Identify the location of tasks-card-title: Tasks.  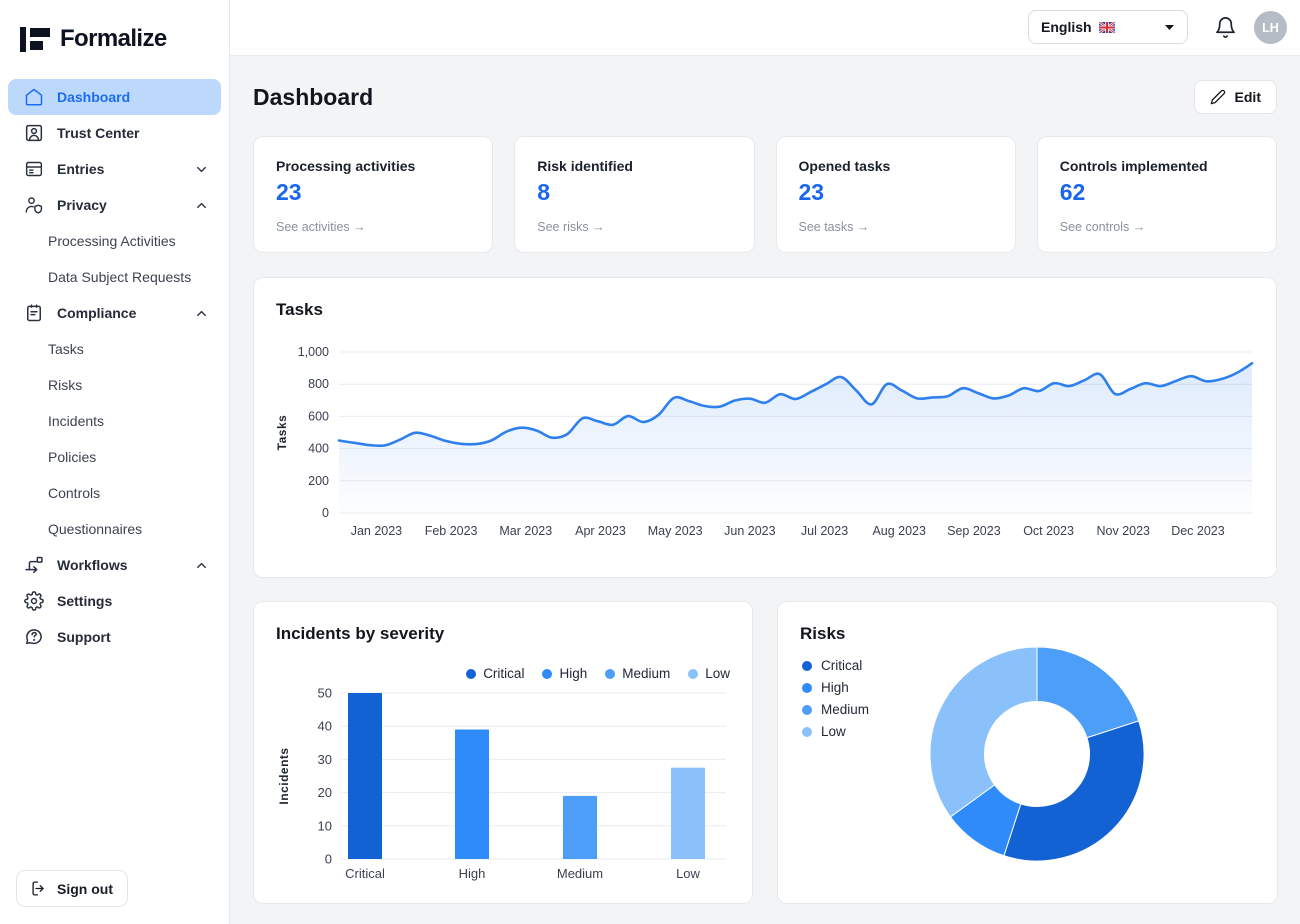
(299, 309).